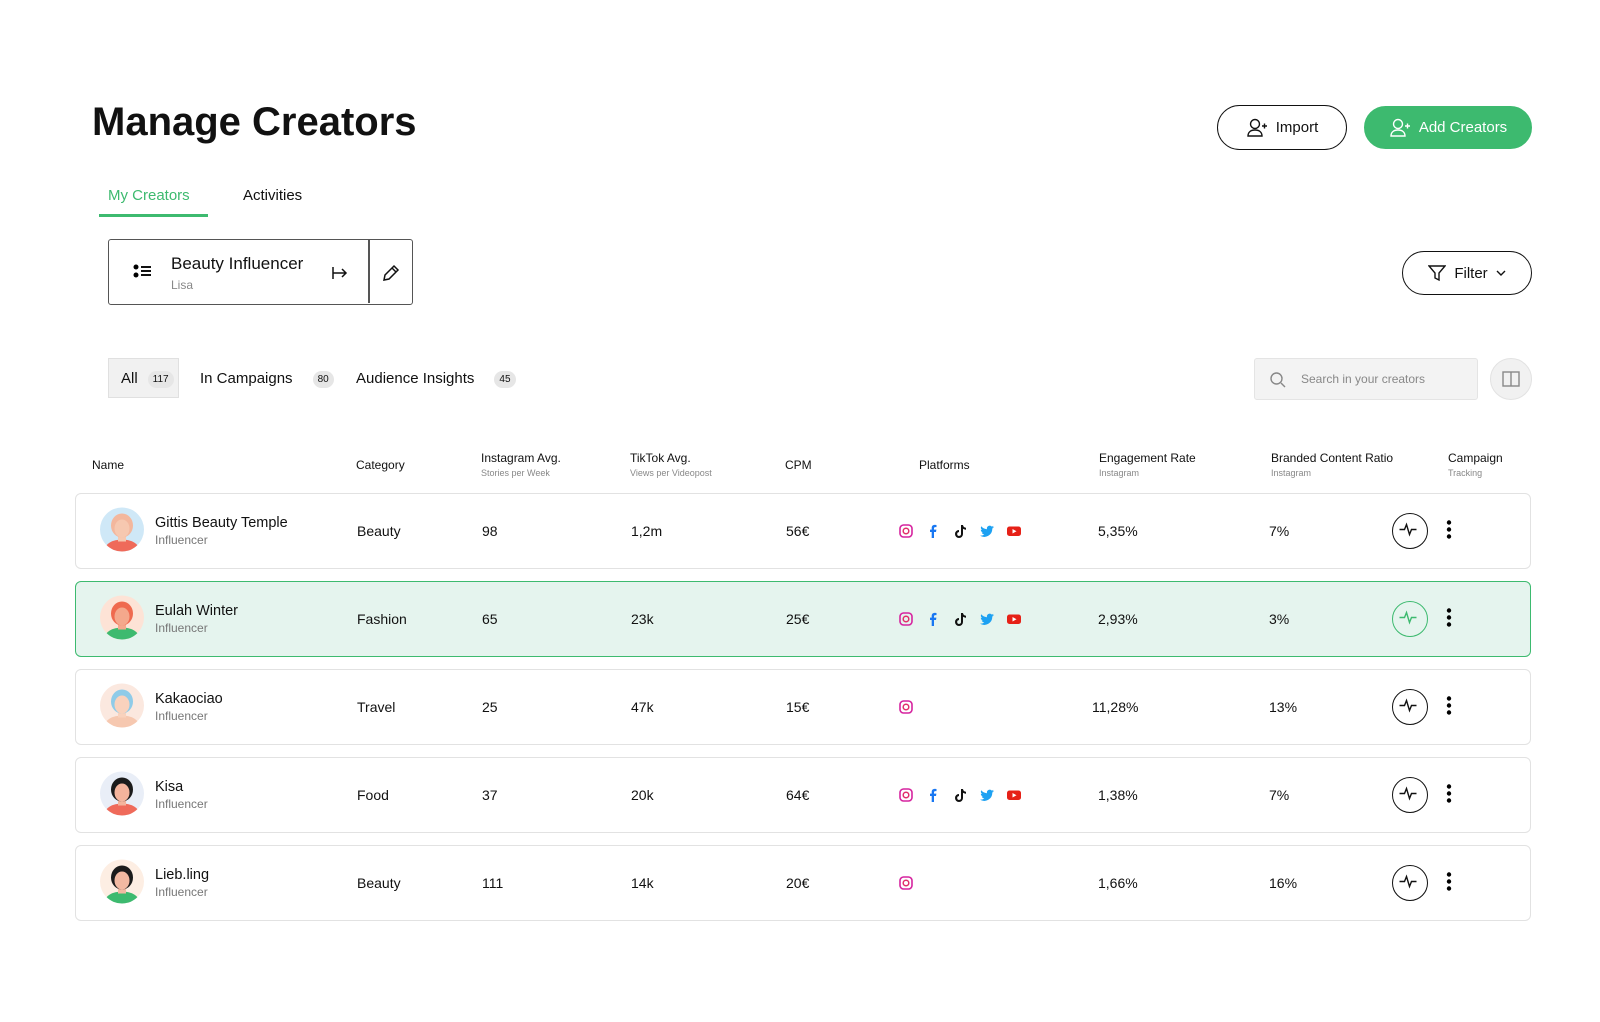 The image size is (1600, 1022). I want to click on cell-tiktok: 47k, so click(642, 707).